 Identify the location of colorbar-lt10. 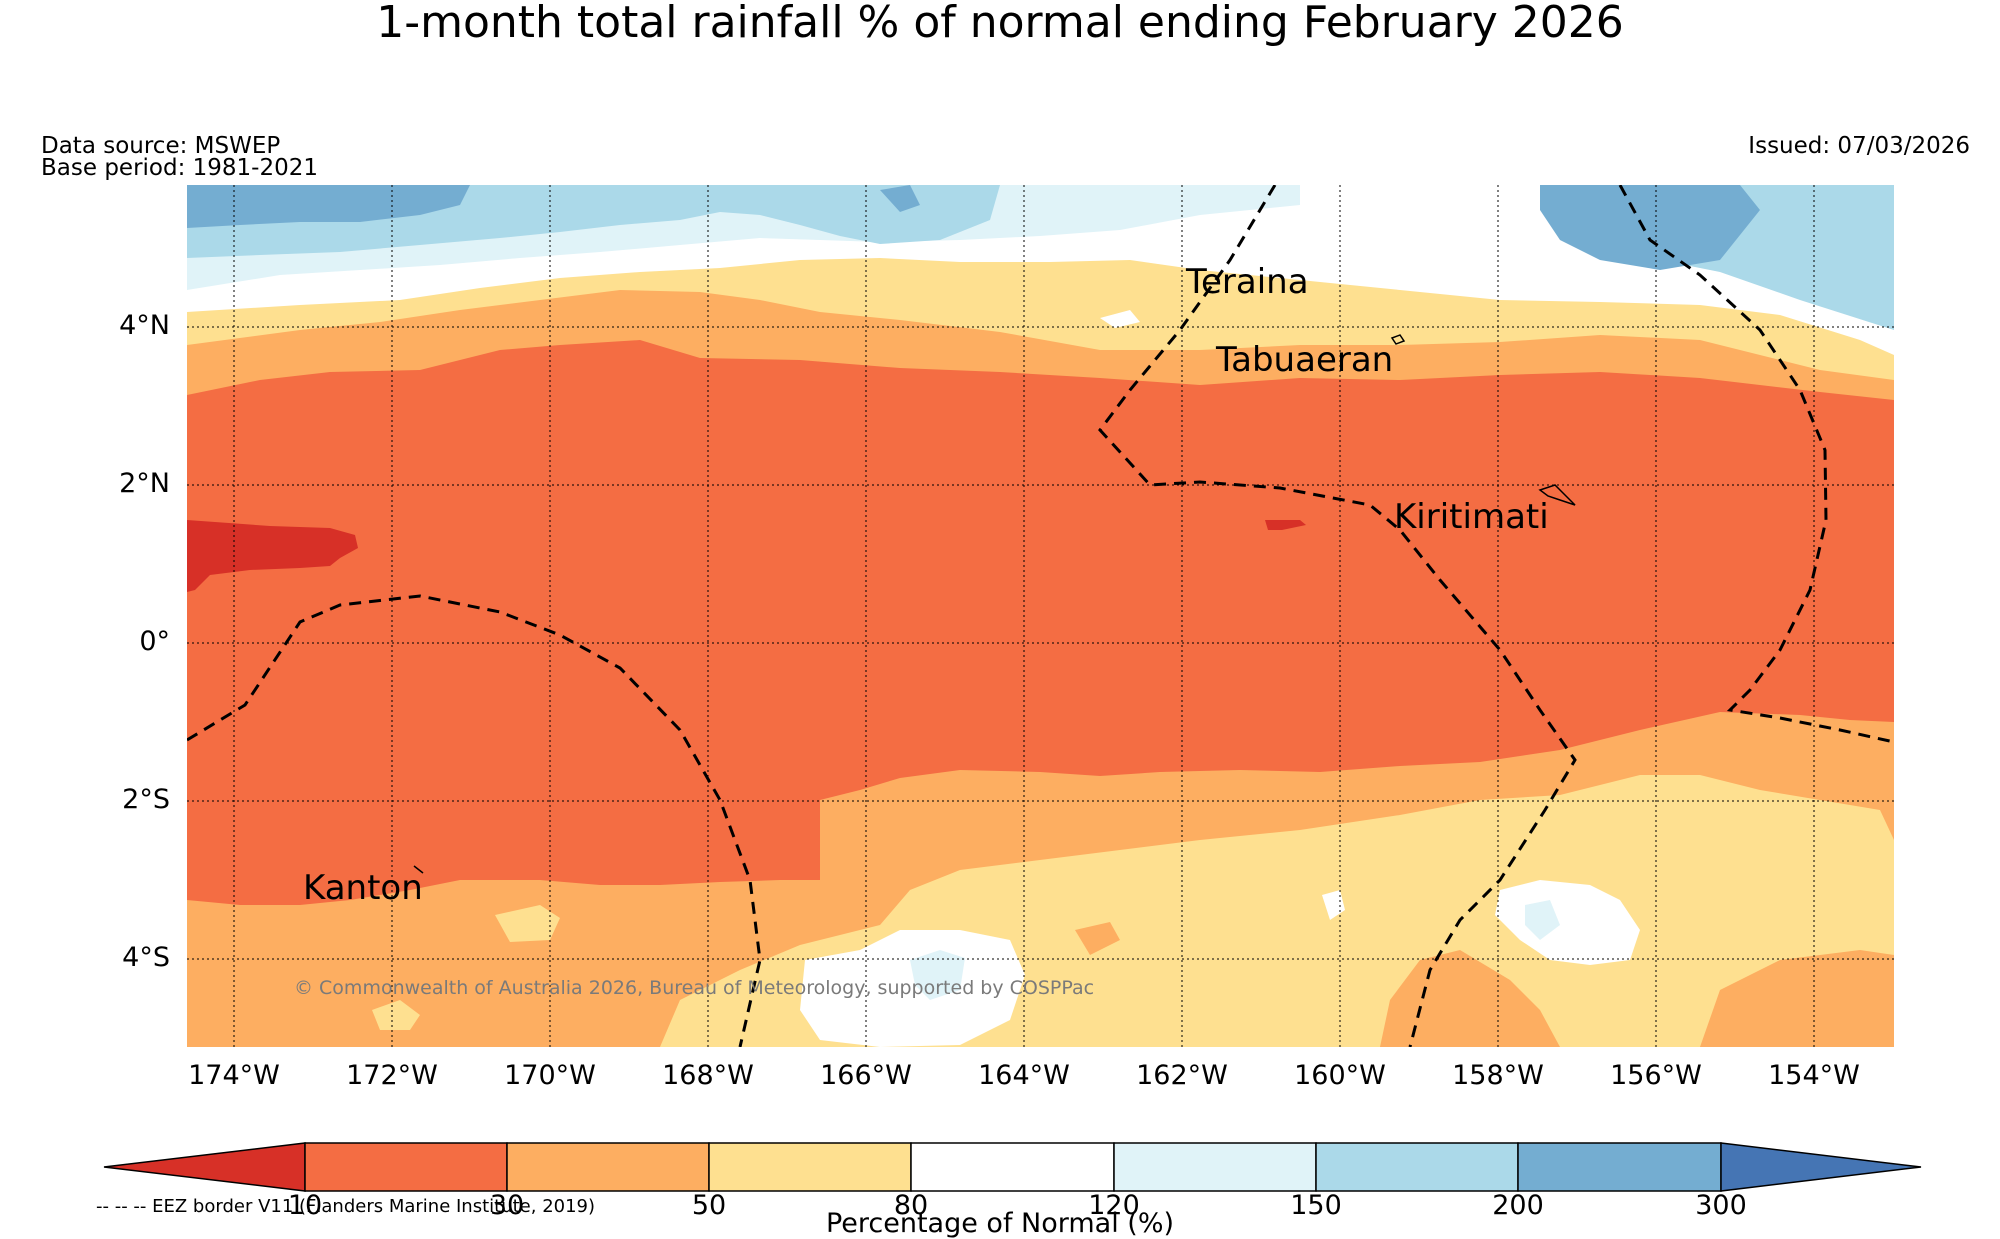
(204, 1167).